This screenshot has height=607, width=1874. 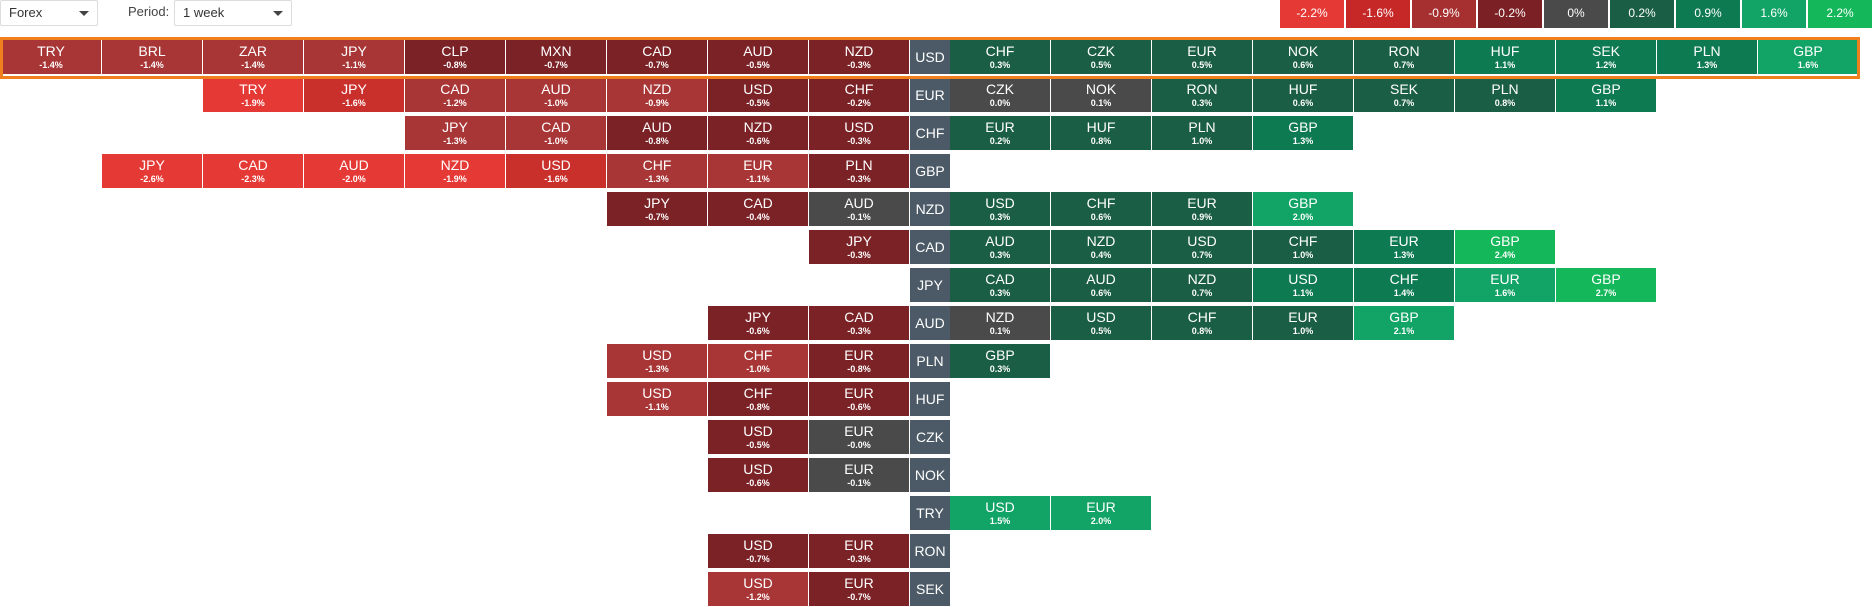 What do you see at coordinates (1101, 323) in the screenshot?
I see `pair-cell: USD 0.5%` at bounding box center [1101, 323].